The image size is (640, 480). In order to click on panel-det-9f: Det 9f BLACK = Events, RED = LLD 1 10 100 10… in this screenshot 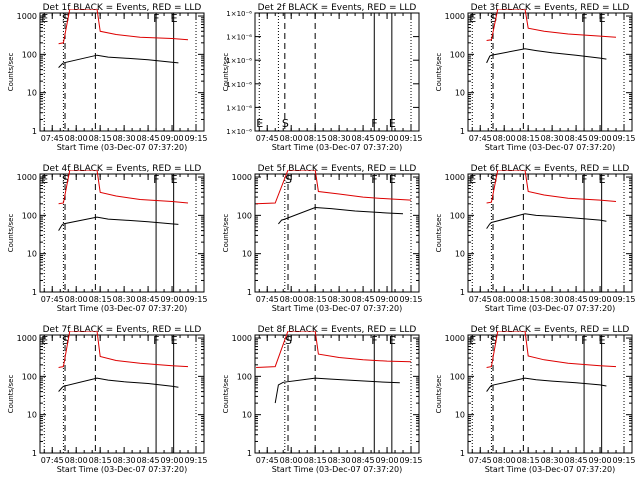, I will do `click(535, 399)`.